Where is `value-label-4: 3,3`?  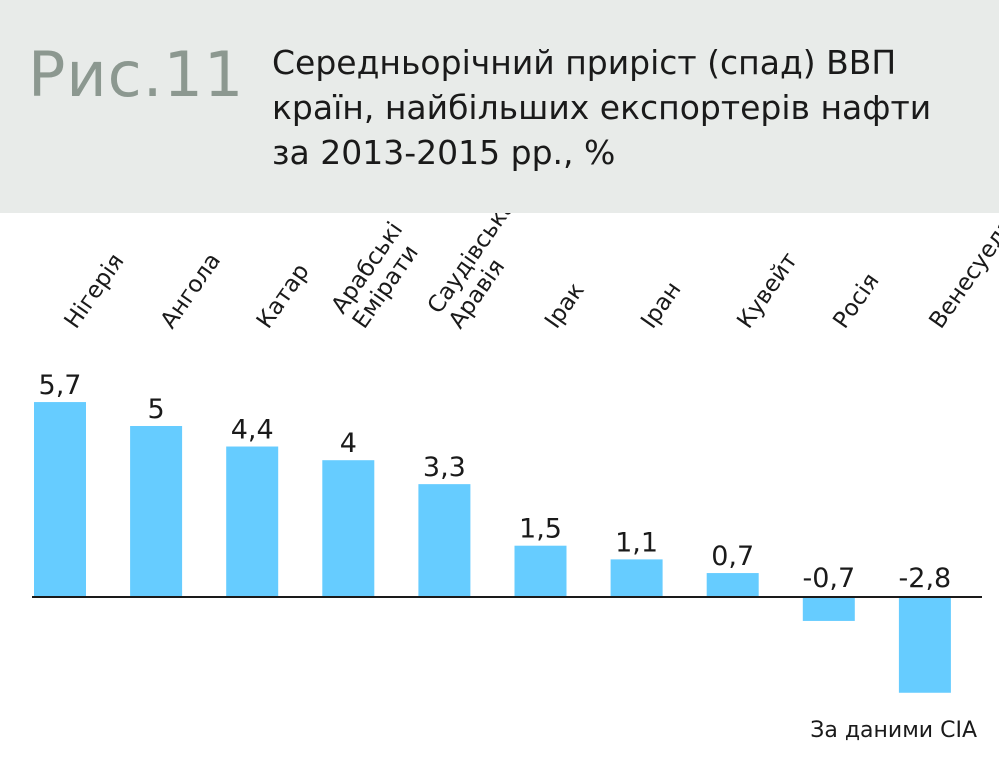
value-label-4: 3,3 is located at coordinates (444, 467).